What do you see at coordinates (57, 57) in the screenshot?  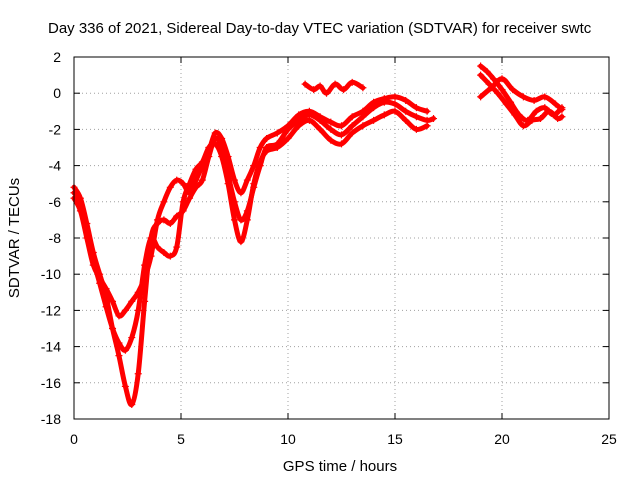 I see `y-tick-label: 2` at bounding box center [57, 57].